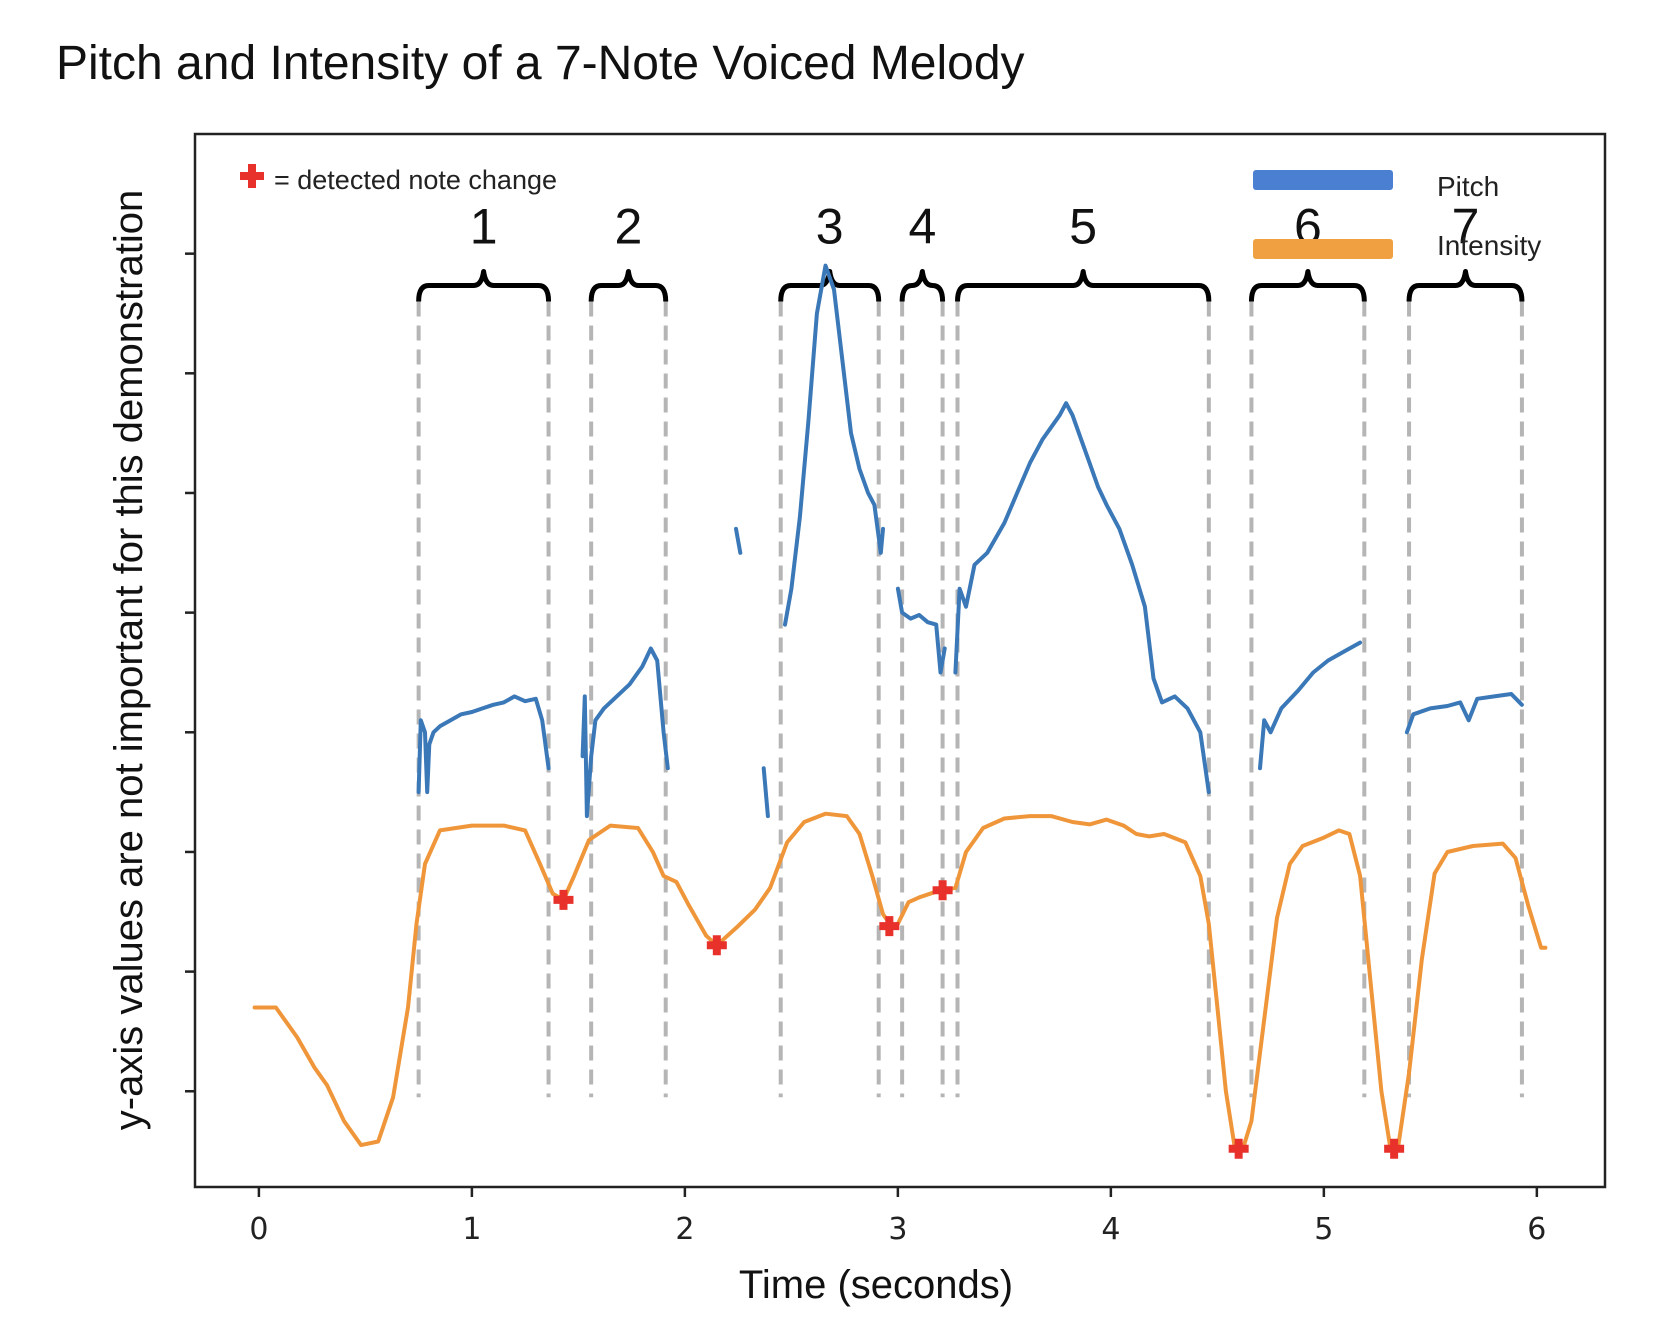 The image size is (1662, 1318). What do you see at coordinates (1536, 1229) in the screenshot?
I see `x-tick-label-6: 6` at bounding box center [1536, 1229].